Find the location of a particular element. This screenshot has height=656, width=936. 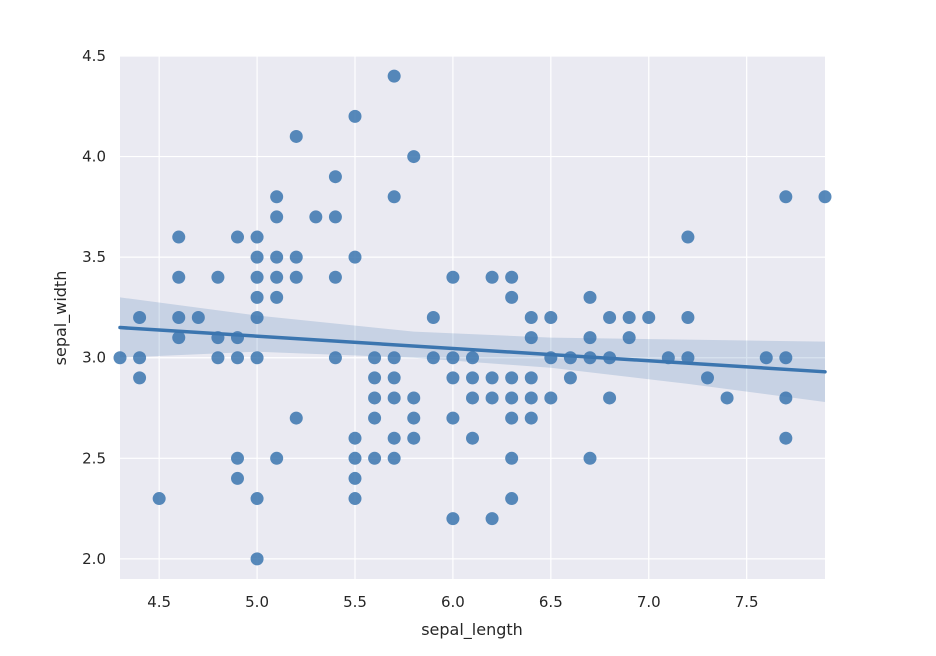

x-tick-labels: 4.5 5.0 5.5 6.0 6.5 7.0 7.5 is located at coordinates (452, 602).